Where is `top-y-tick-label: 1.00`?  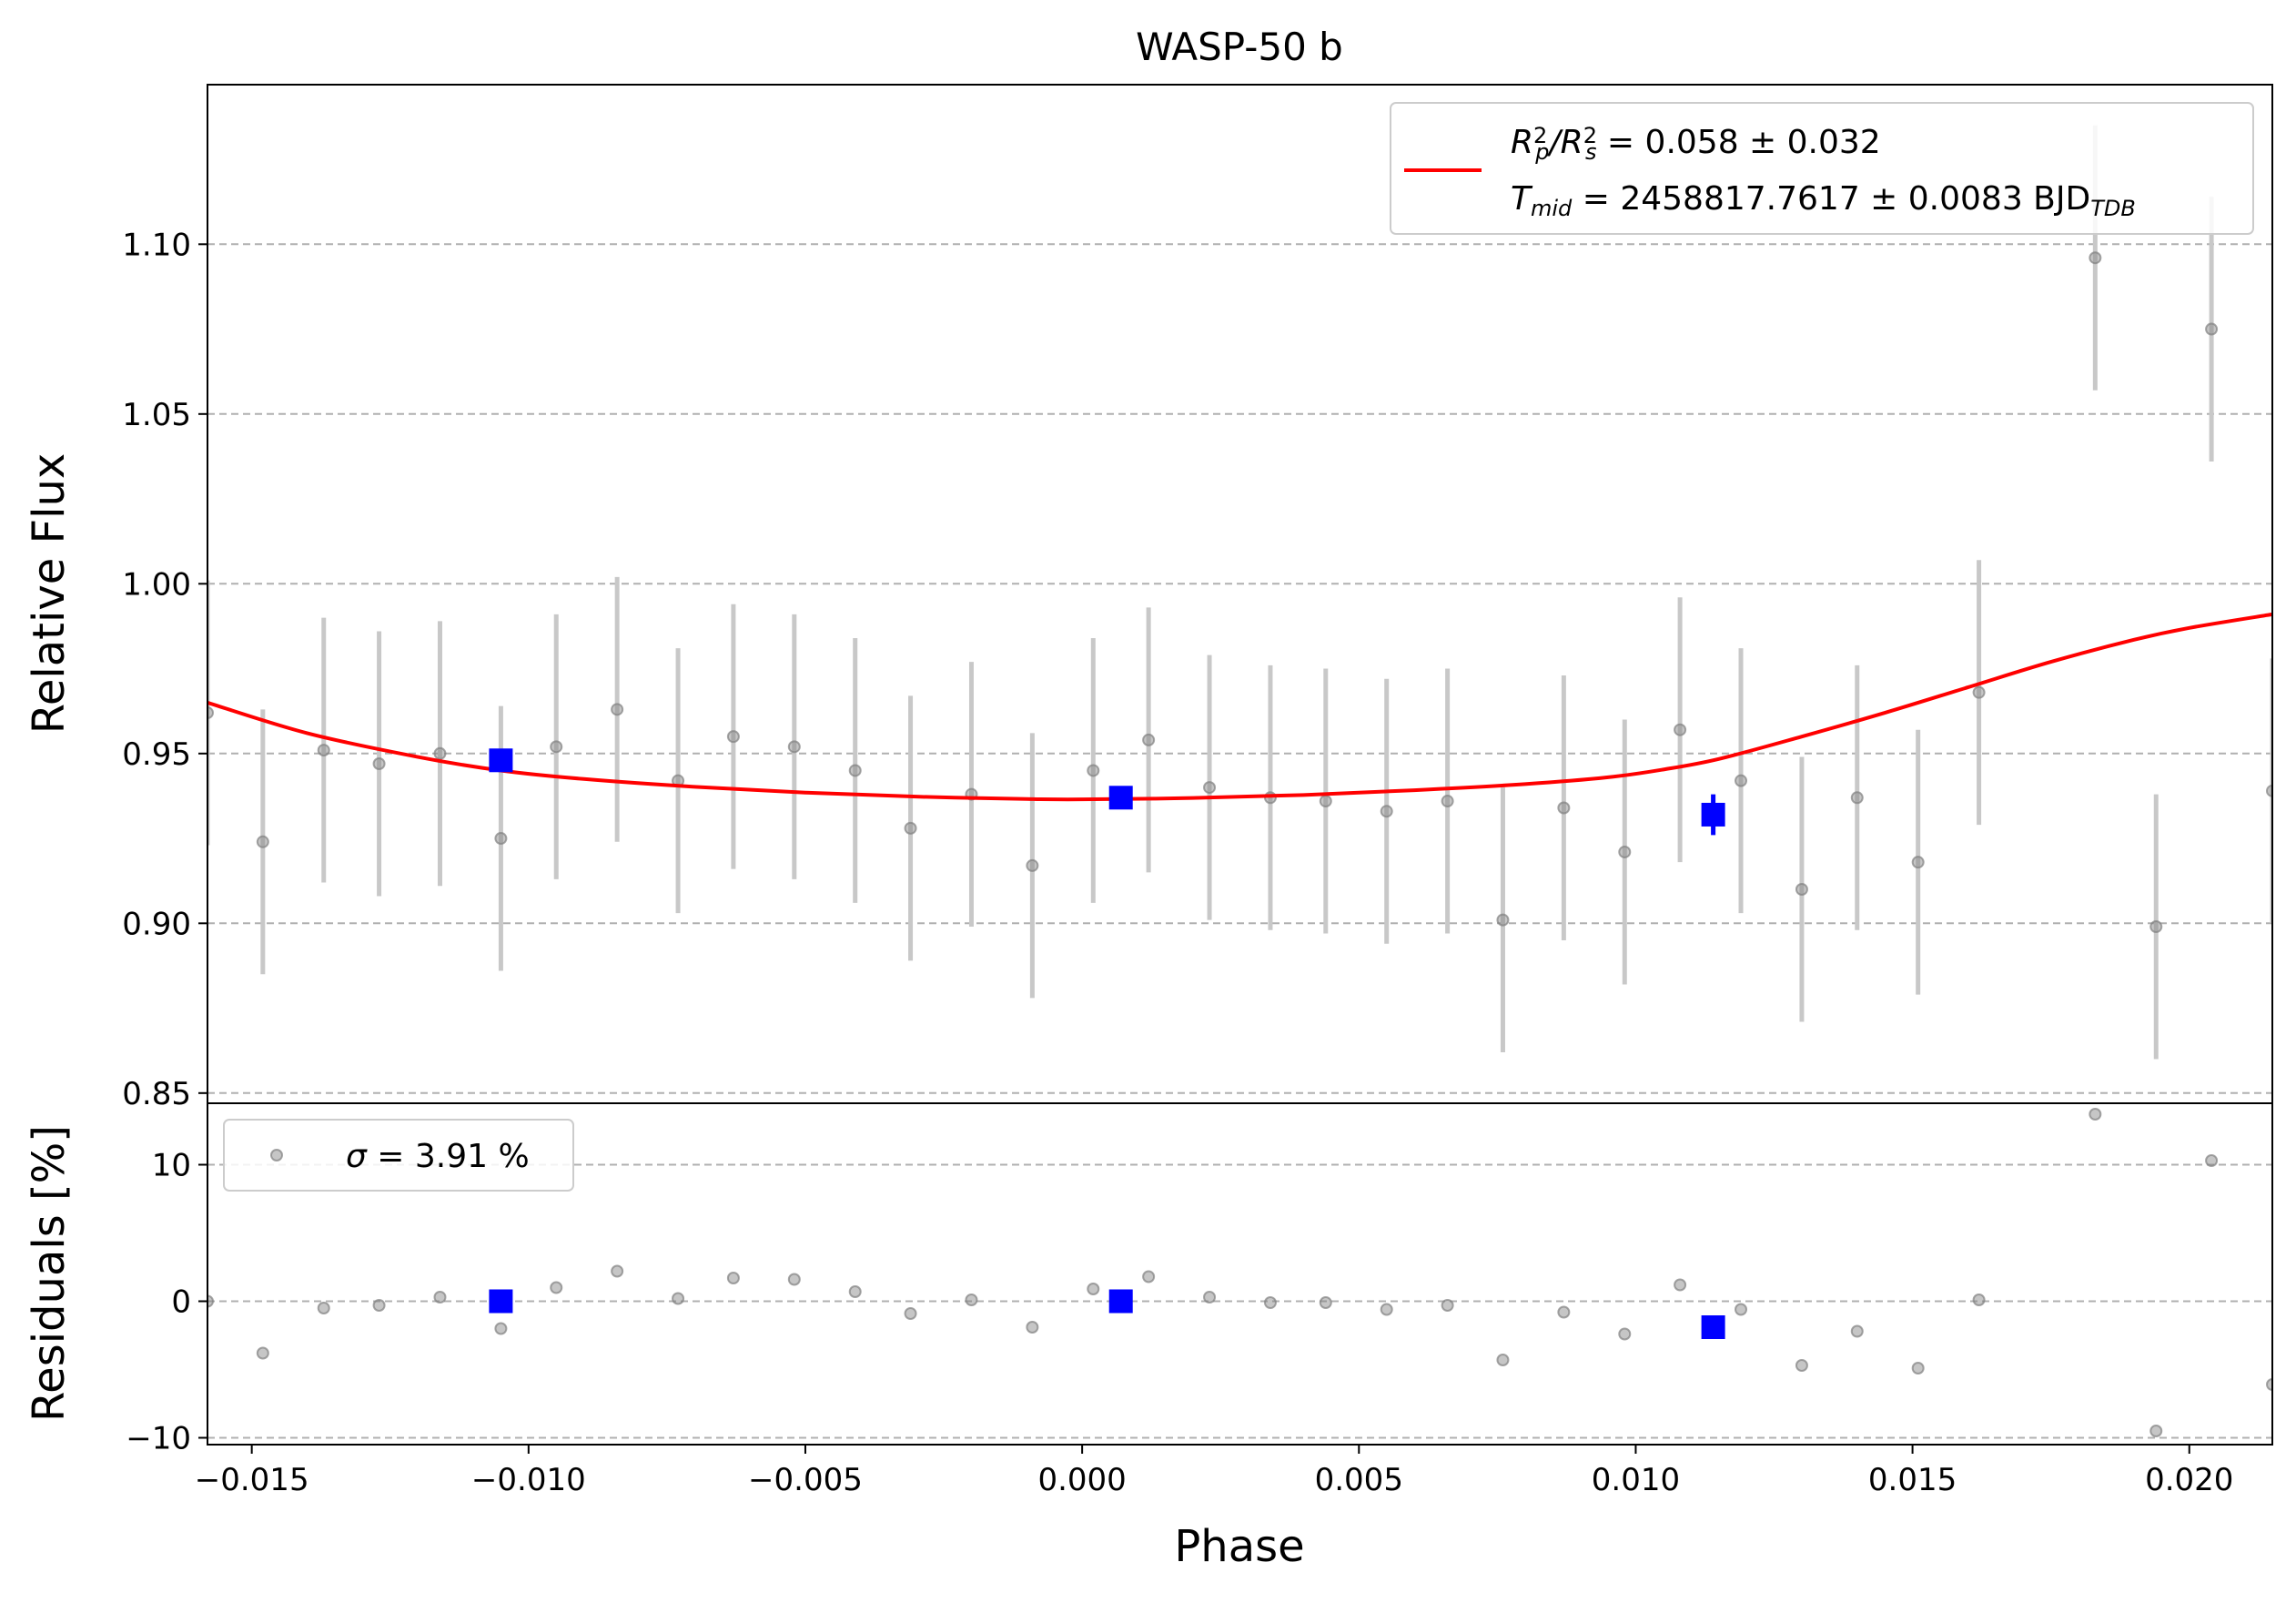 top-y-tick-label: 1.00 is located at coordinates (156, 584).